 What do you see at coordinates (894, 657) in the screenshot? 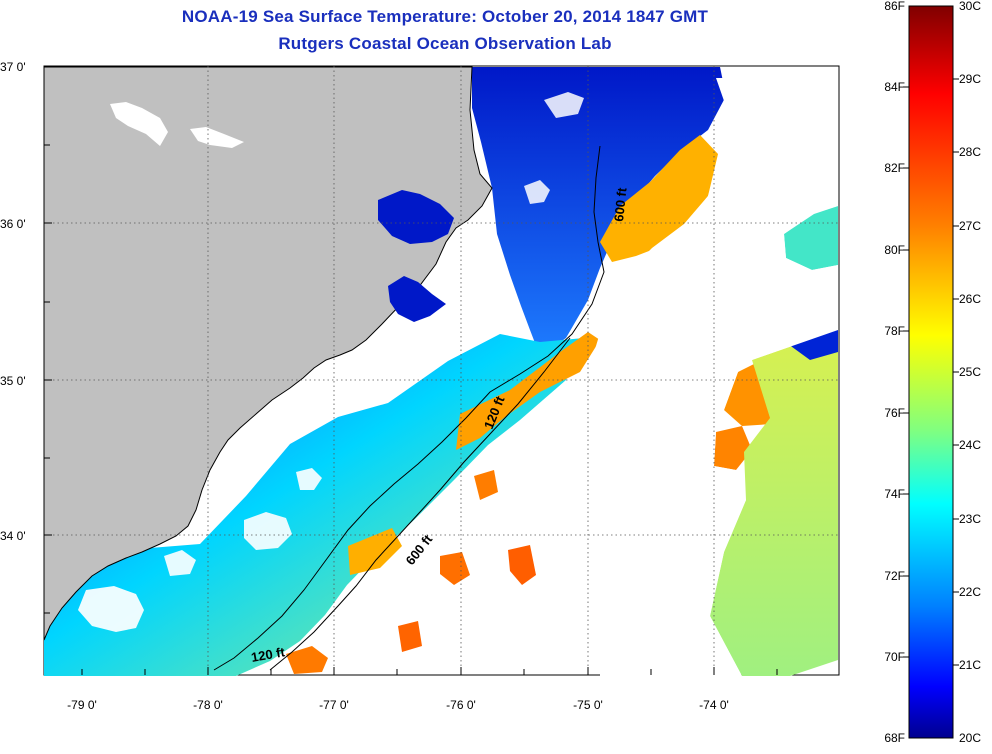
I see `colorbar-f-70: 70F` at bounding box center [894, 657].